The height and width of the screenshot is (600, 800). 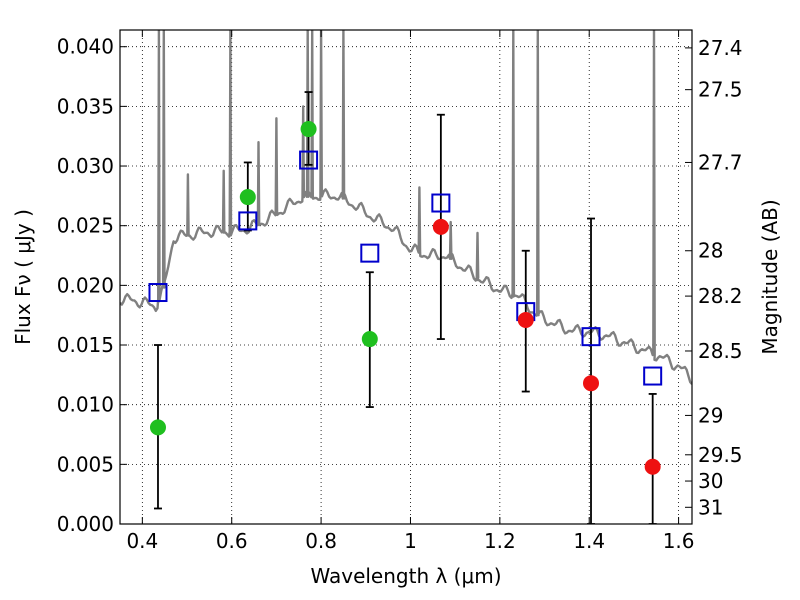 What do you see at coordinates (85, 226) in the screenshot?
I see `y-tick-label: 0.025` at bounding box center [85, 226].